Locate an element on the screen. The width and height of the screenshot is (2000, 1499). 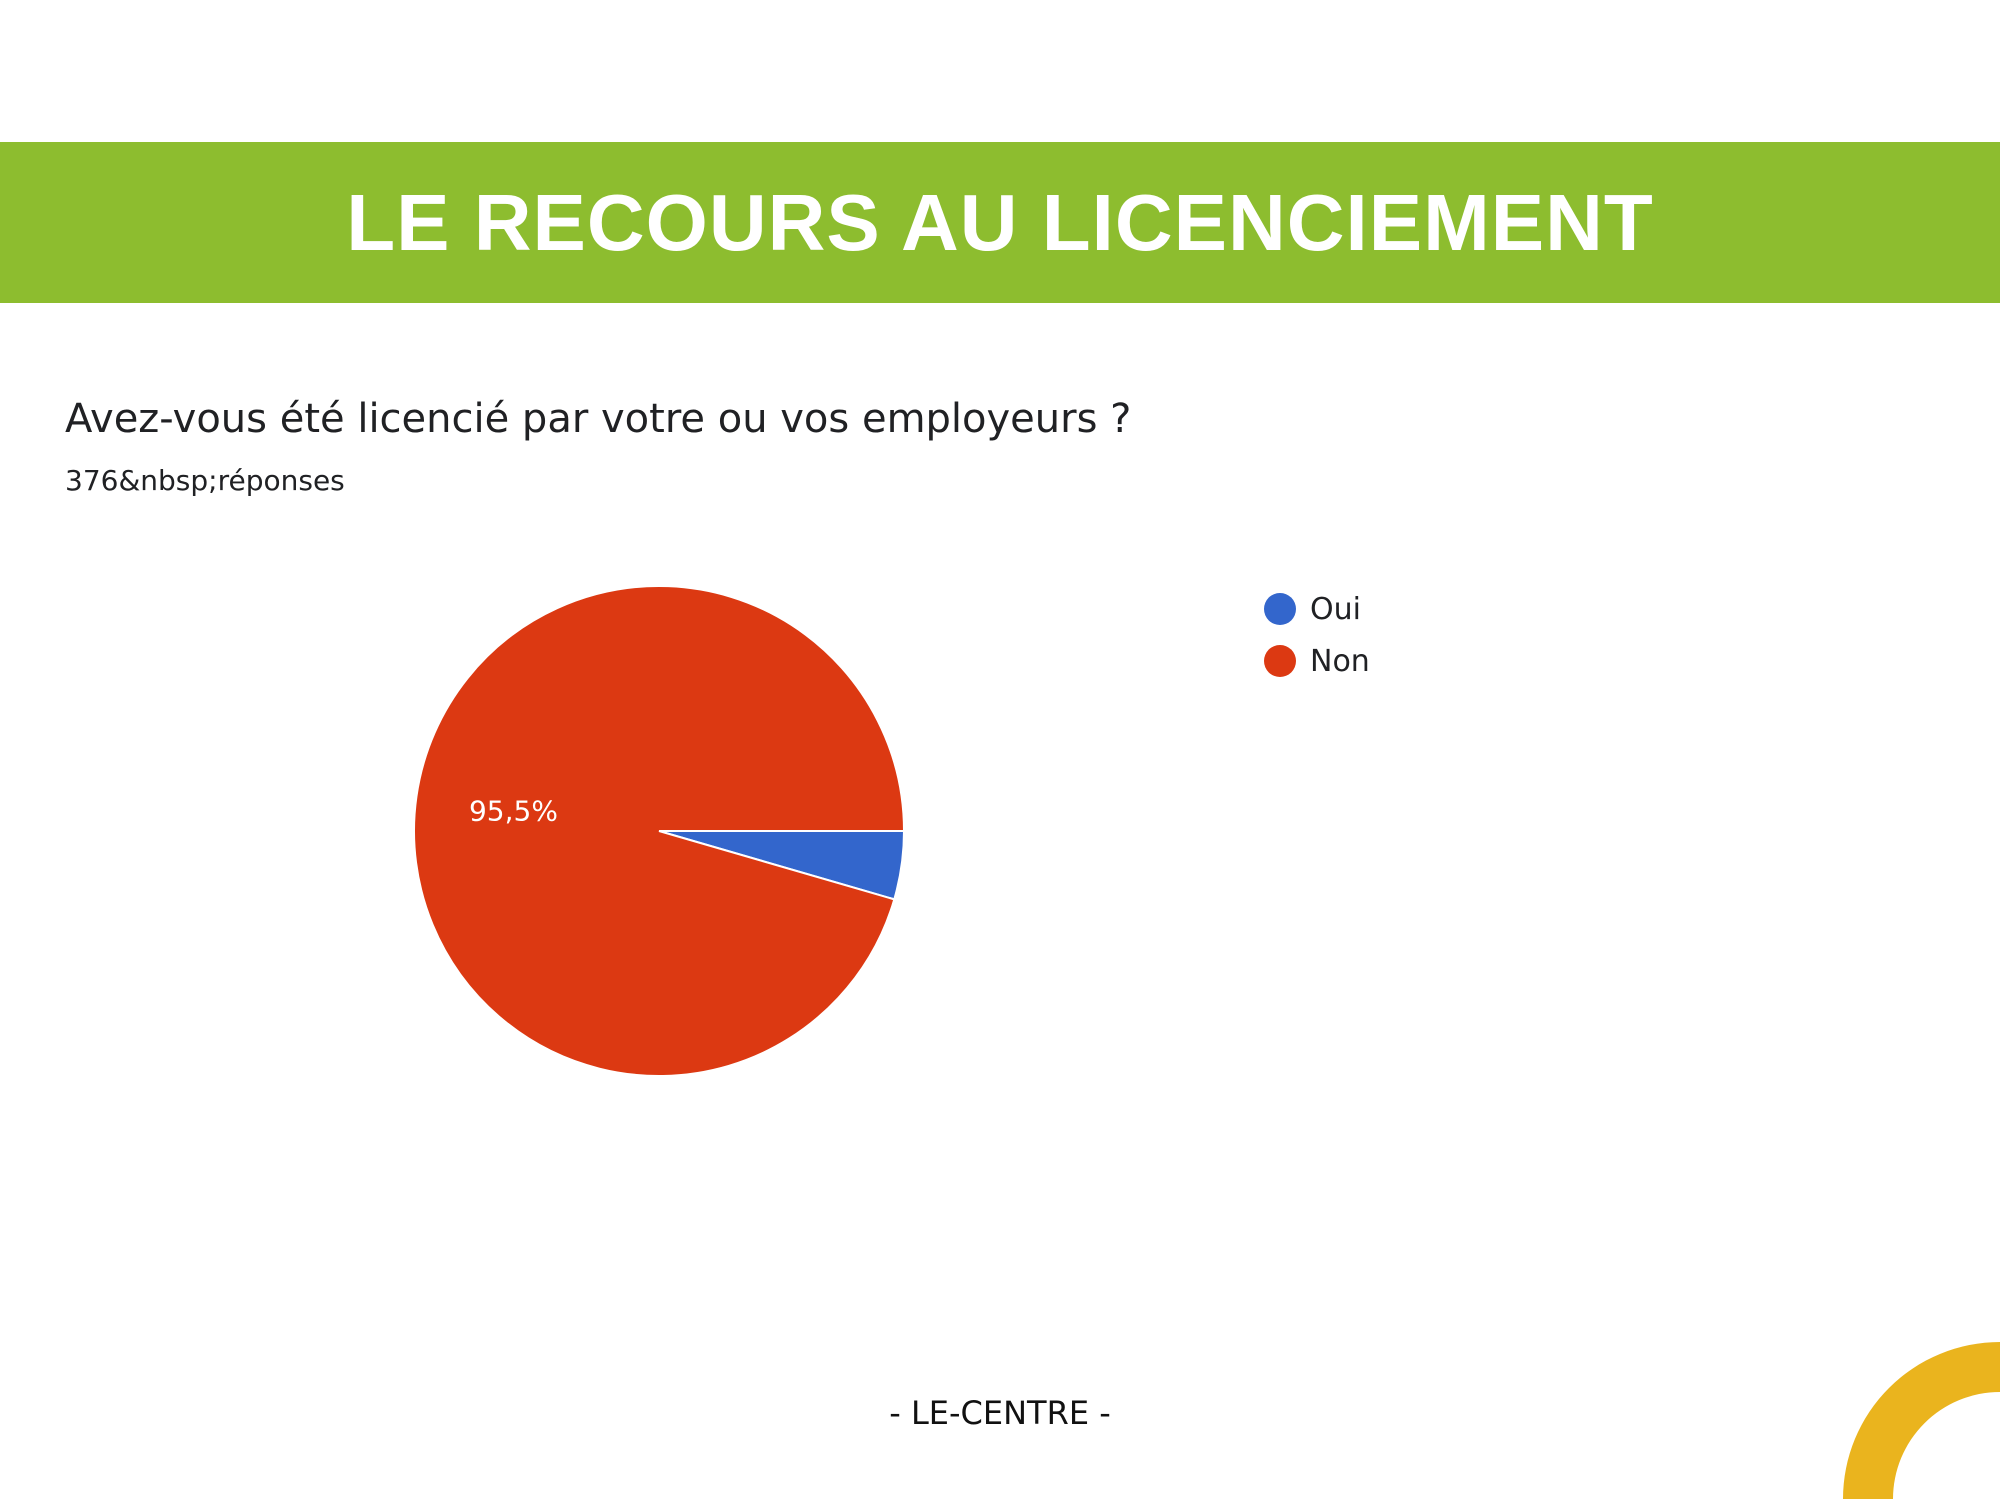
legend-item-non: Non is located at coordinates (1317, 661).